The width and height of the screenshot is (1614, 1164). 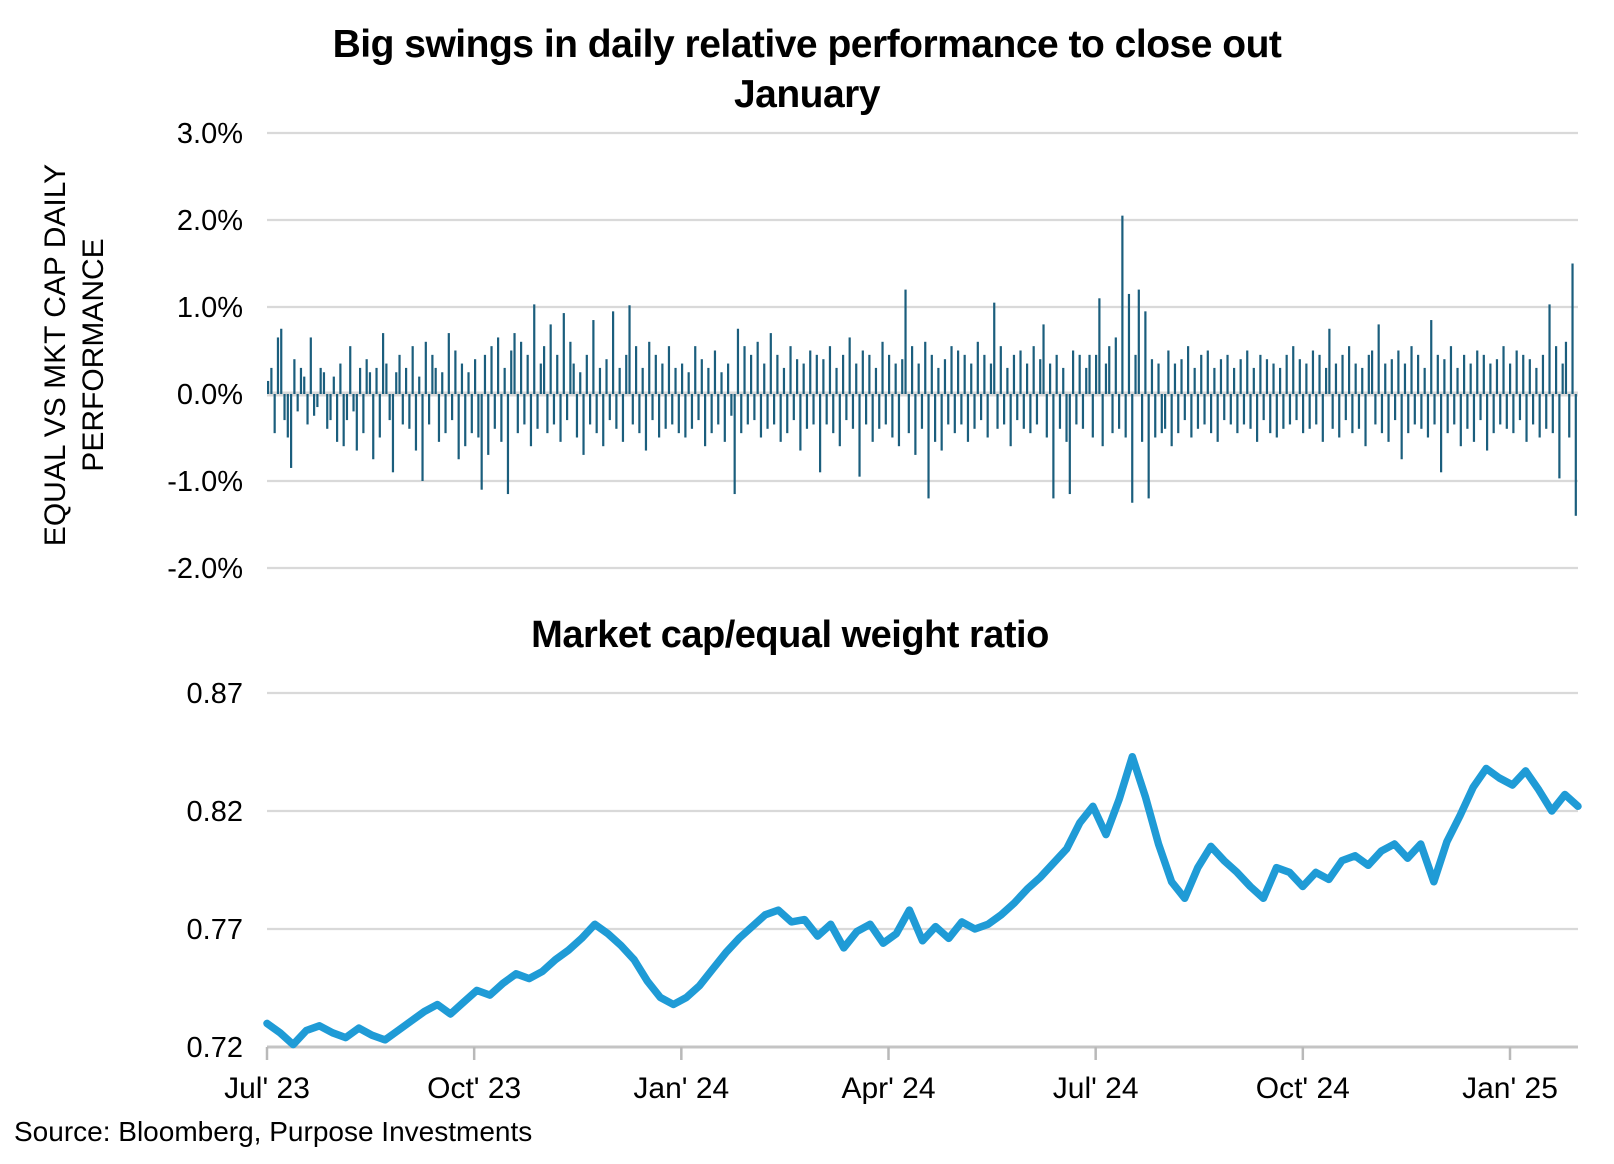 What do you see at coordinates (1303, 1088) in the screenshot?
I see `x-tick-label: Oct' 24` at bounding box center [1303, 1088].